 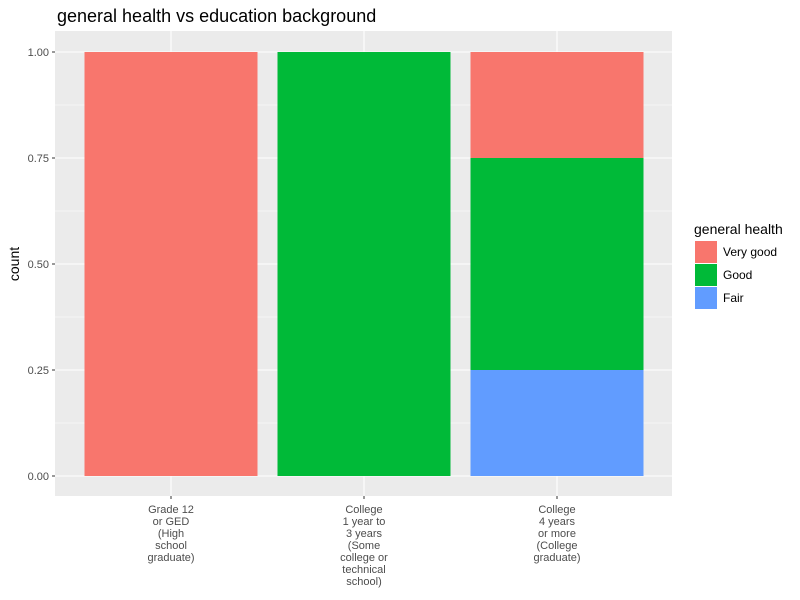 What do you see at coordinates (557, 105) in the screenshot?
I see `bar-segment-very-good` at bounding box center [557, 105].